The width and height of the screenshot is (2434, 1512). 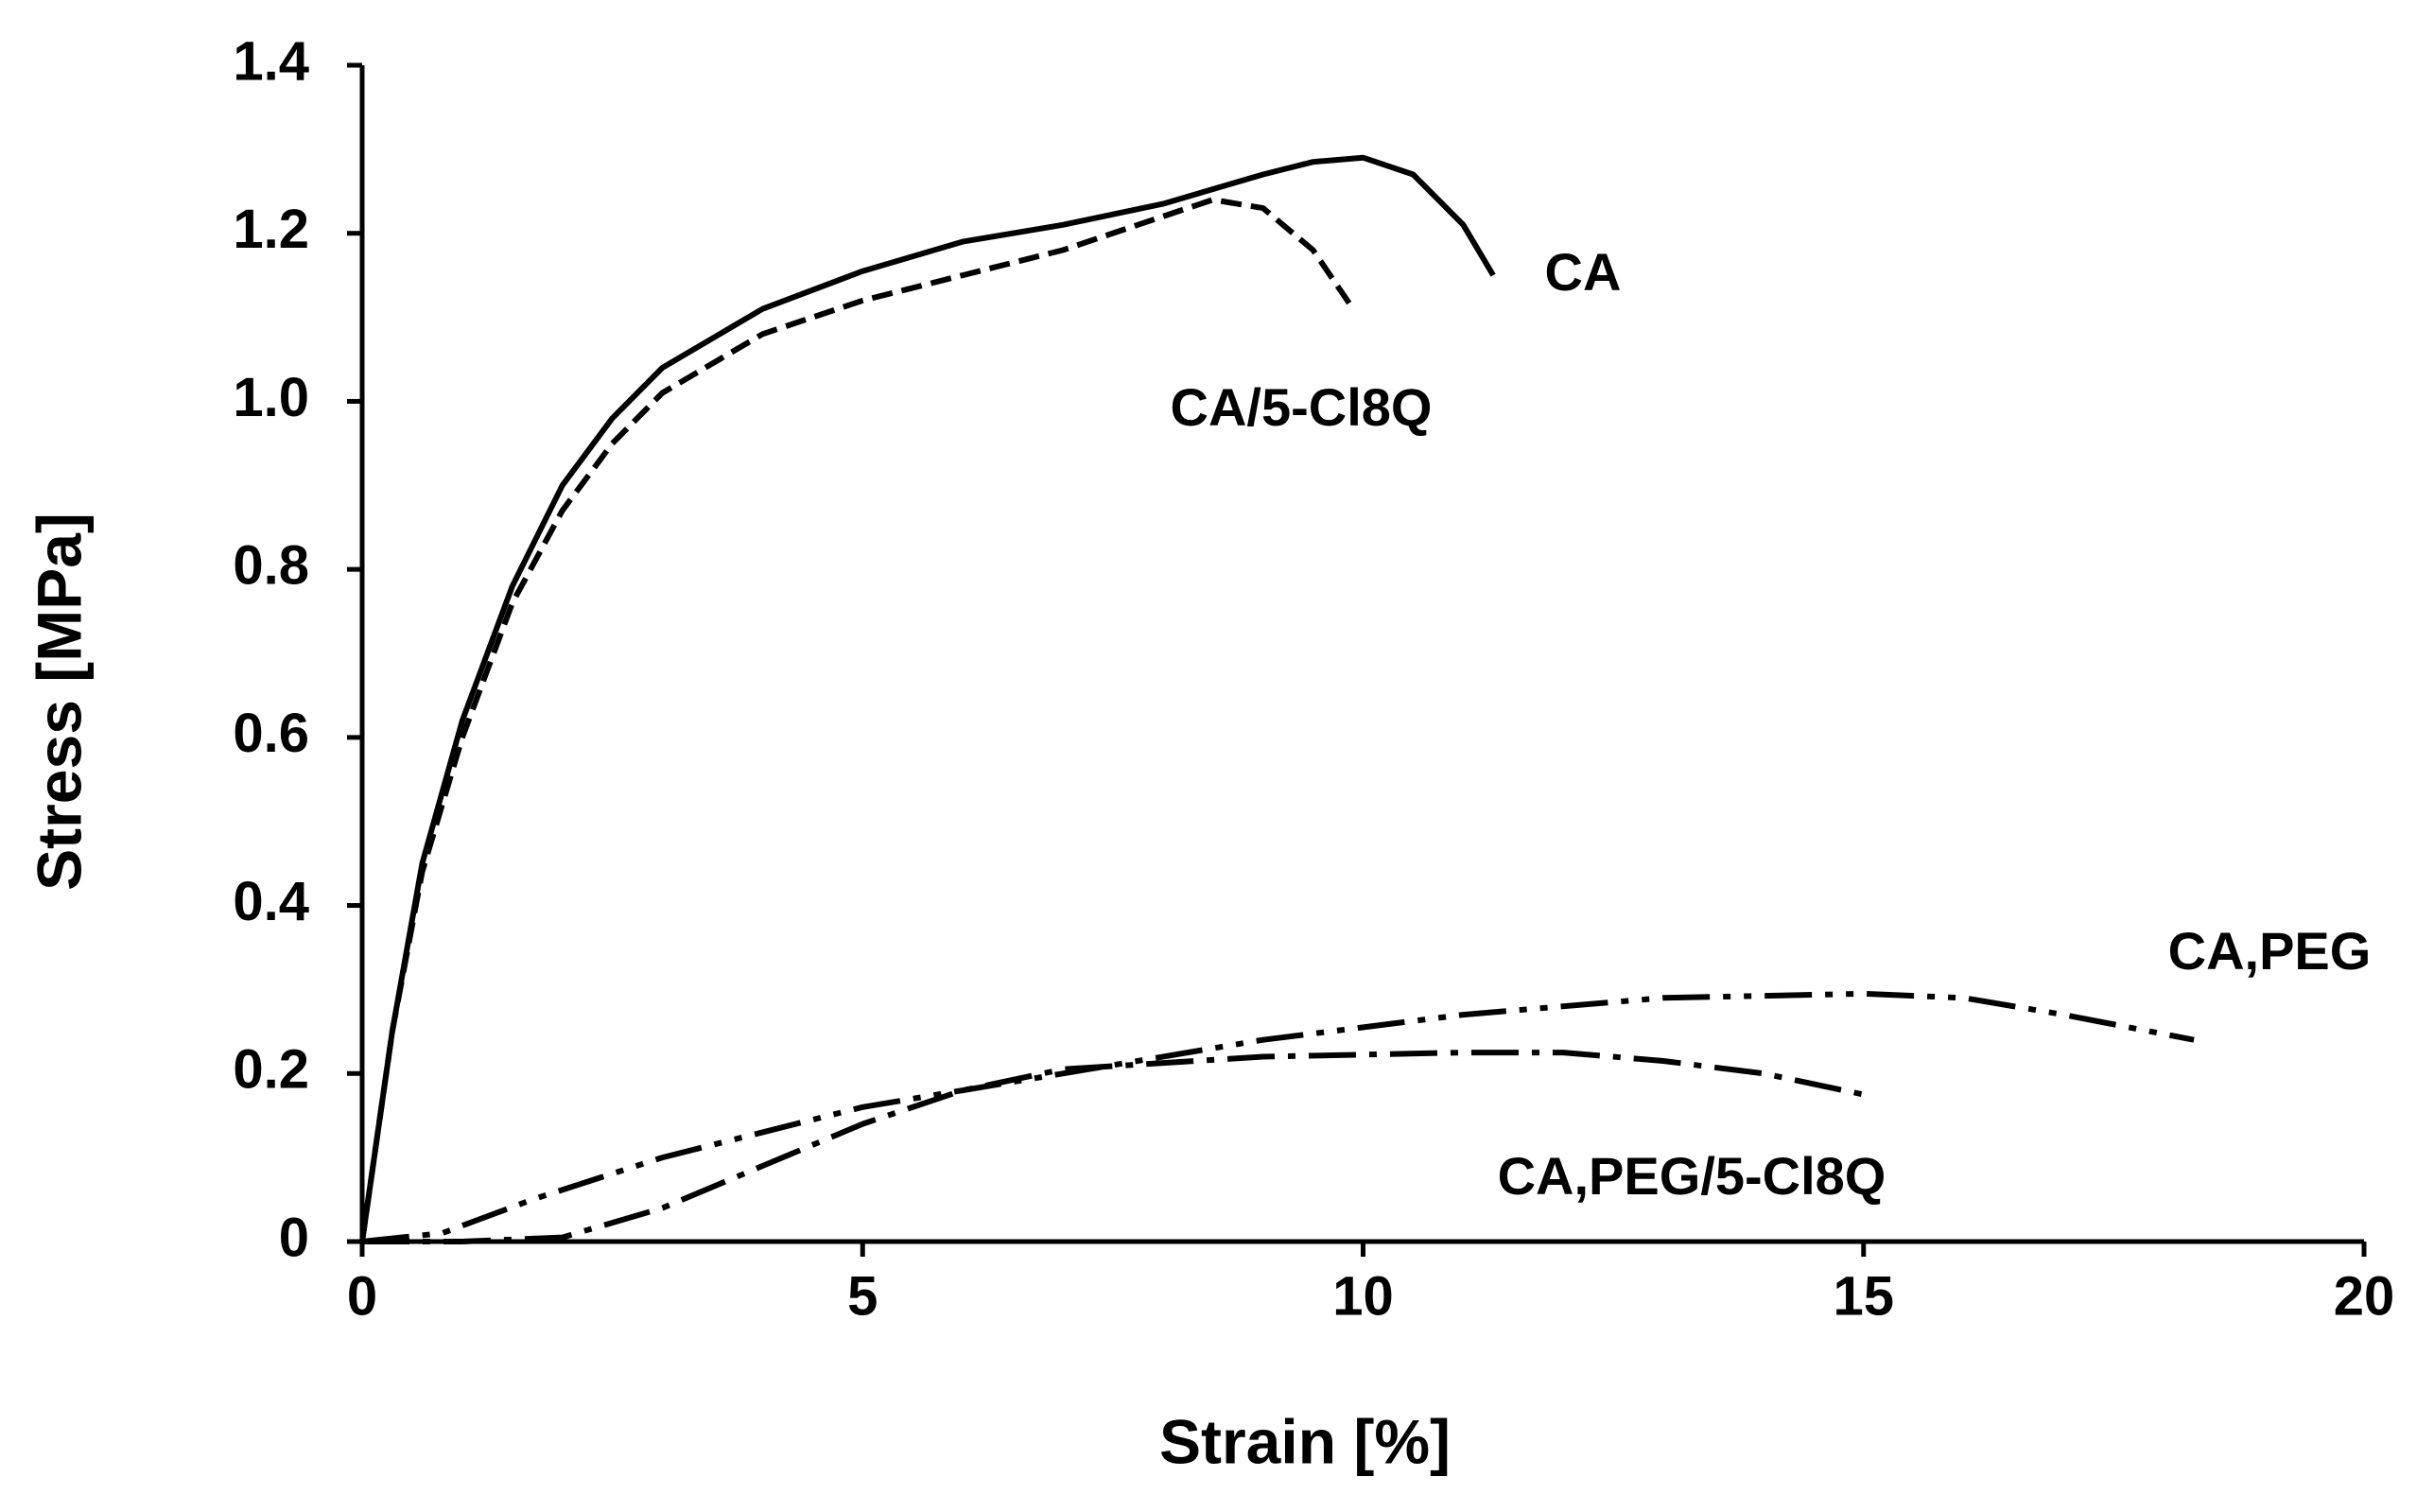 I want to click on y-tick-label: 0.6, so click(x=271, y=733).